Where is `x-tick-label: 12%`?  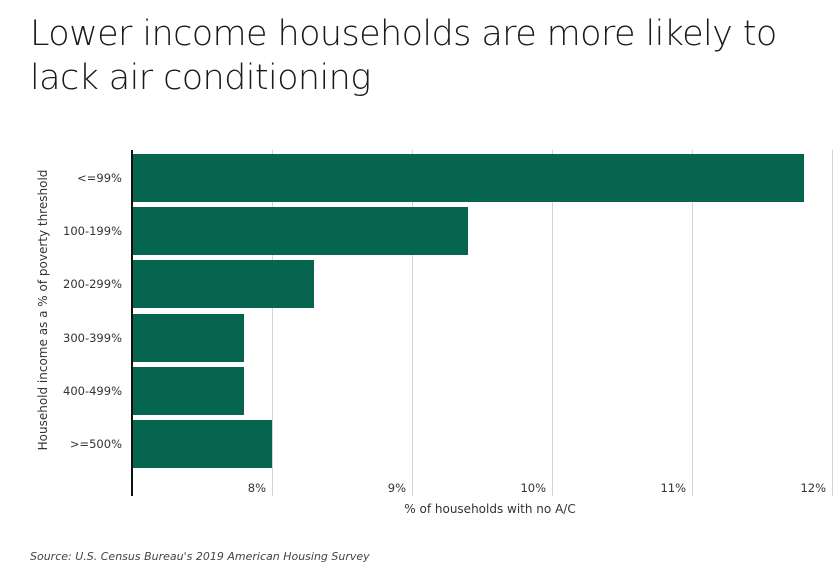
x-tick-label: 12% is located at coordinates (813, 488).